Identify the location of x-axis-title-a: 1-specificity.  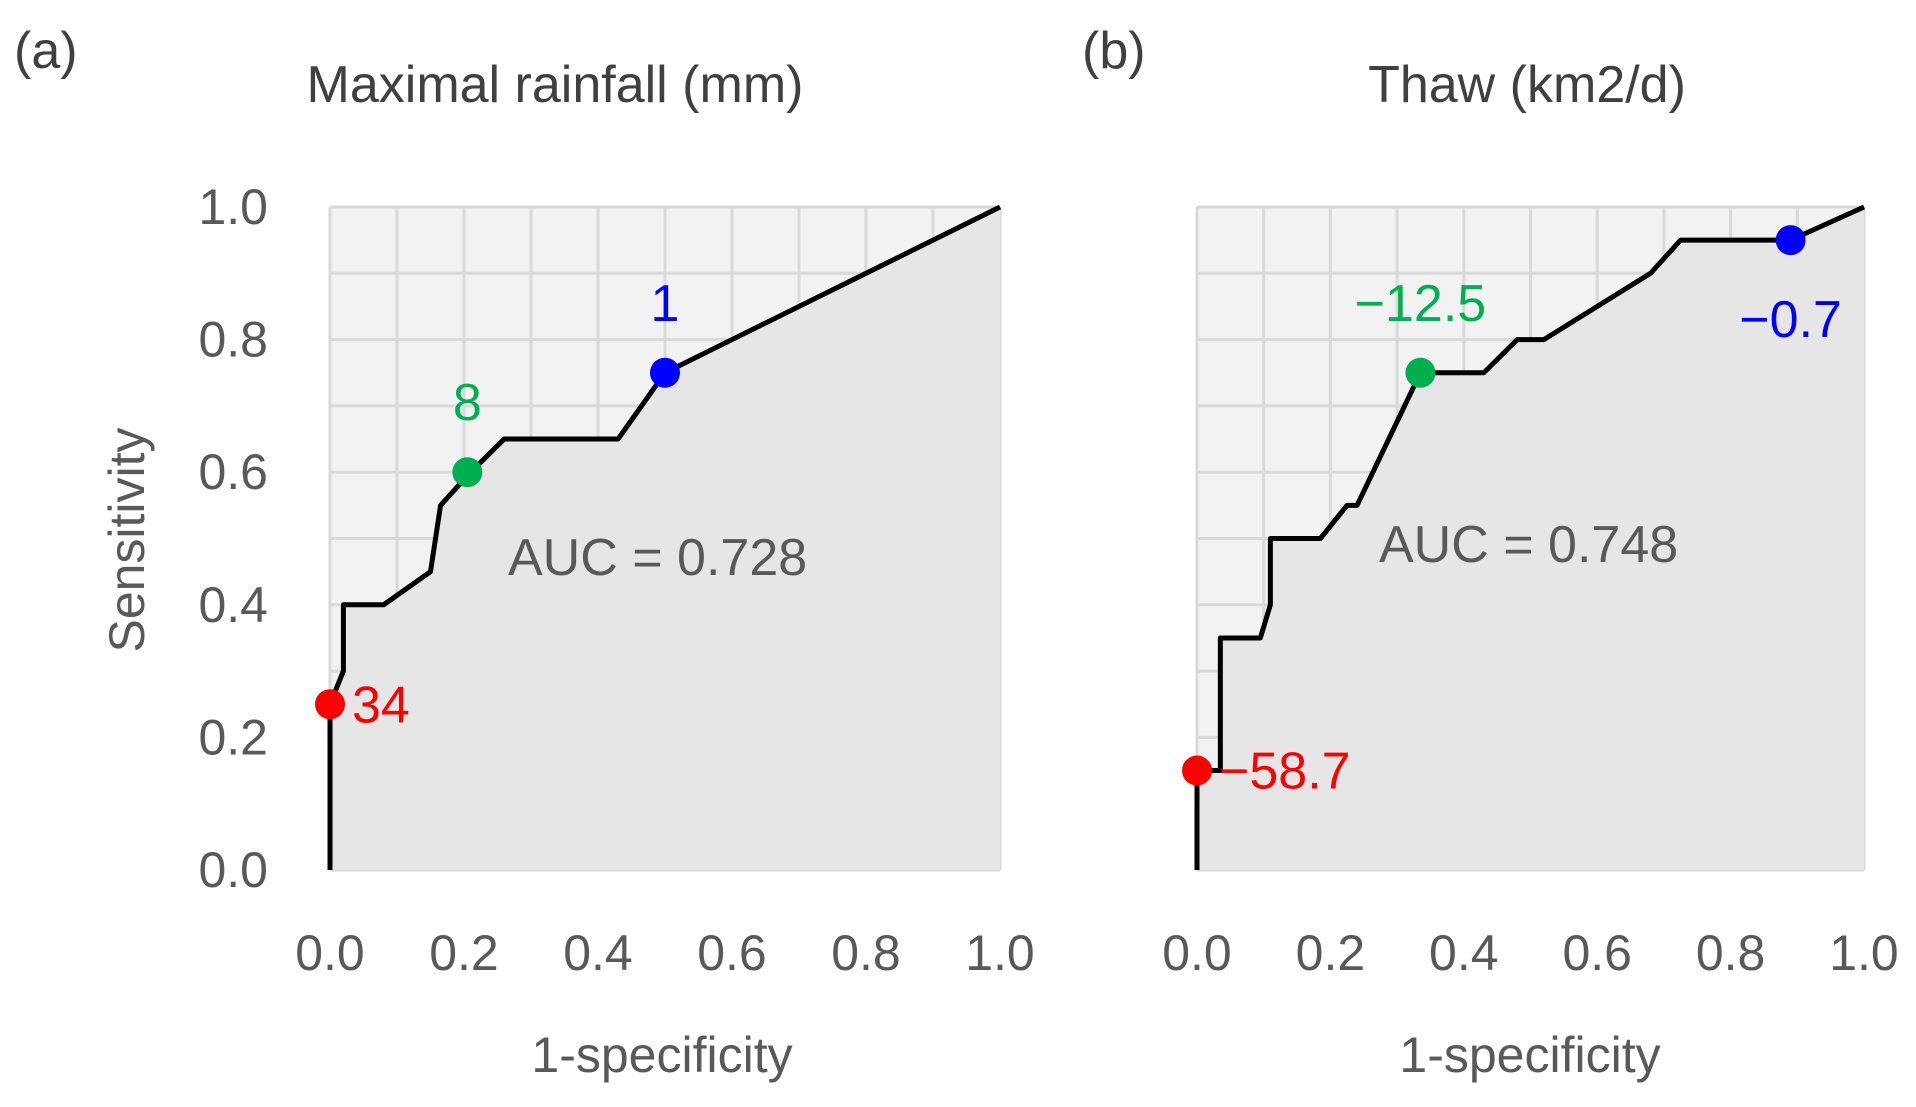
(661, 1055).